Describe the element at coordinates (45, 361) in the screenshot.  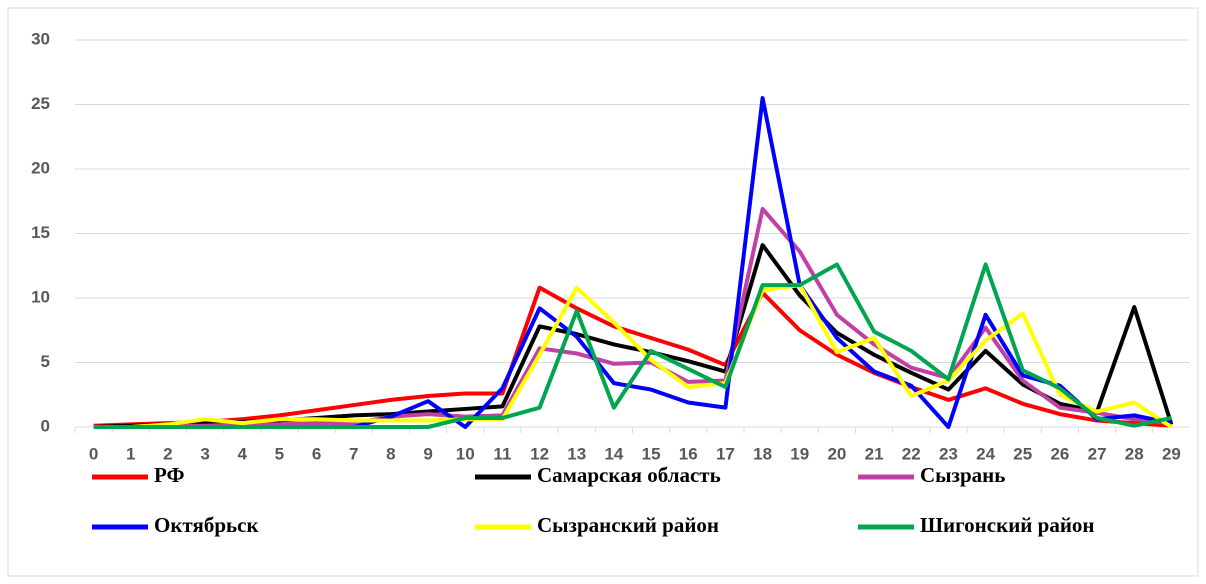
I see `y-tick-label: 5` at that location.